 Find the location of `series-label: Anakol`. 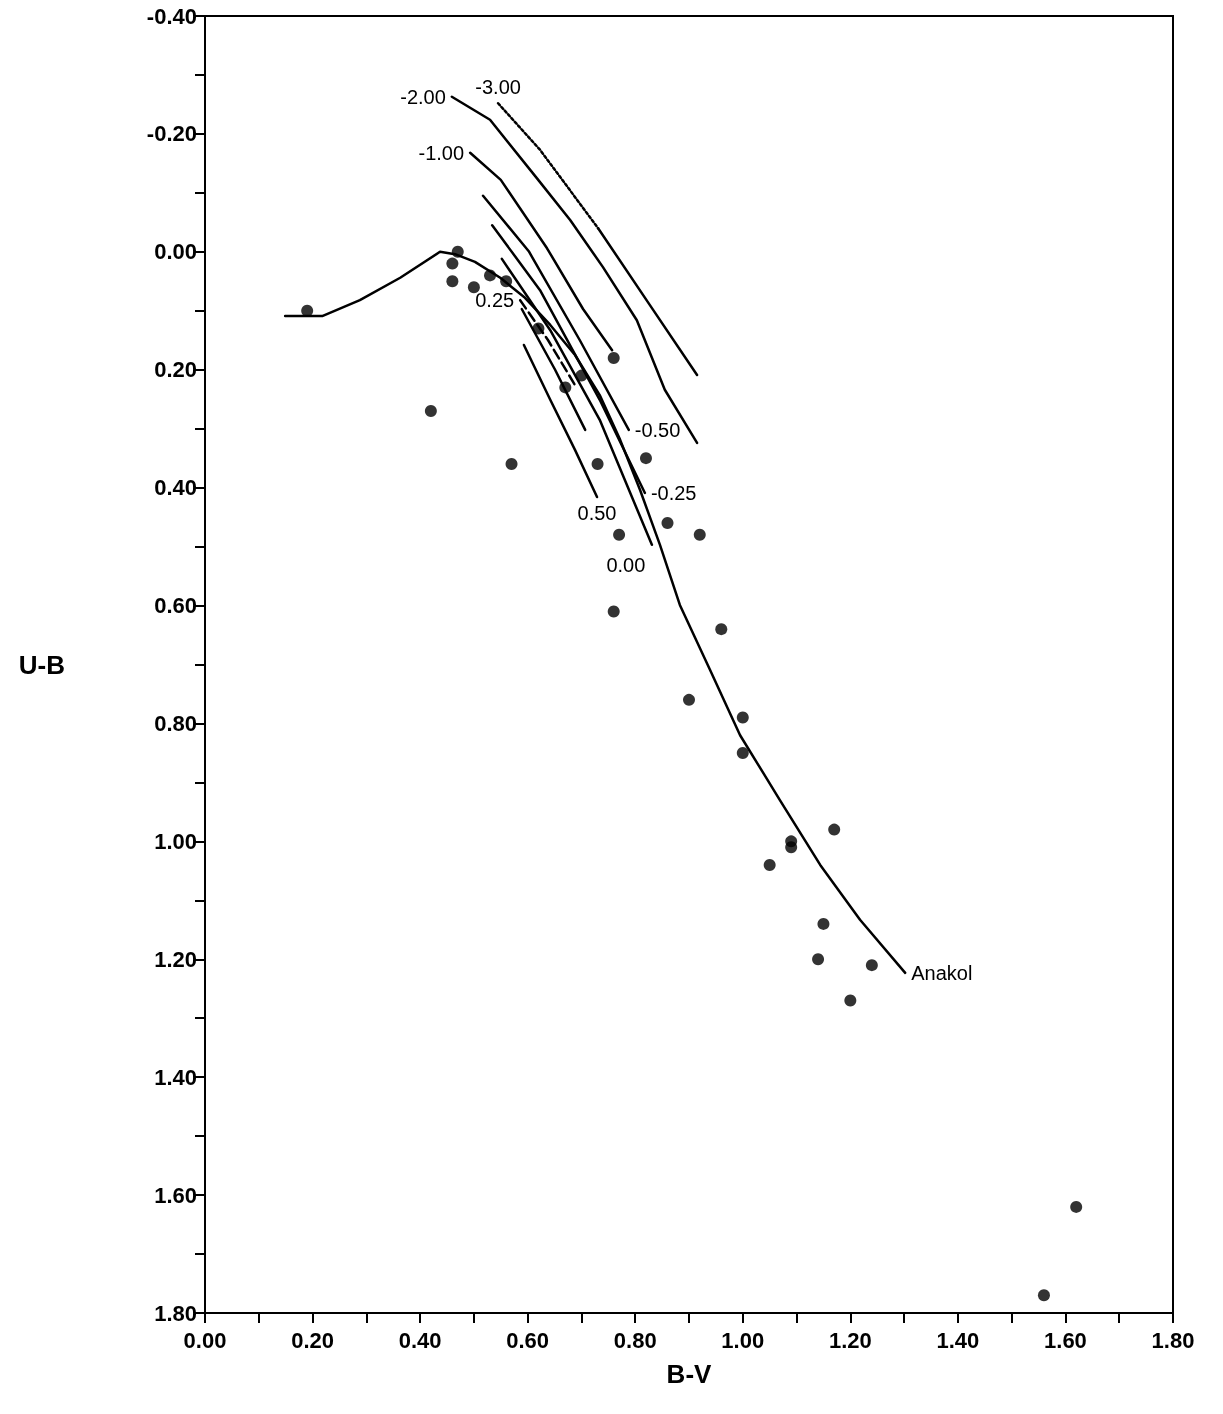

series-label: Anakol is located at coordinates (942, 972).